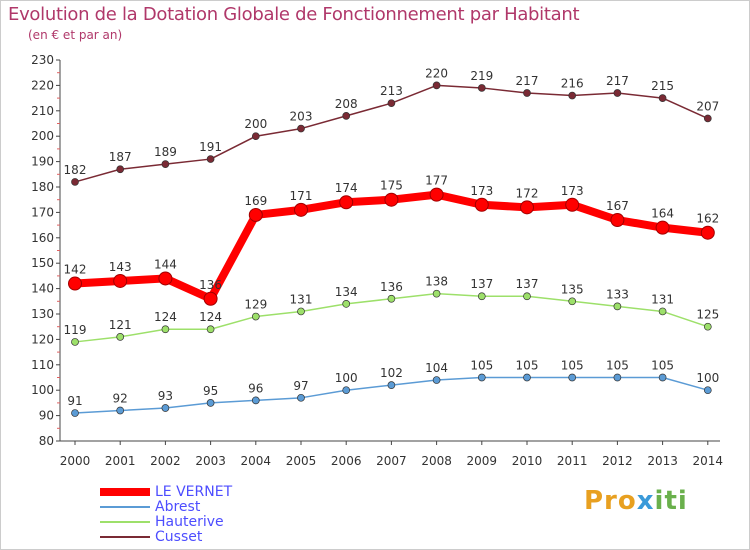  I want to click on data-label: 219, so click(481, 76).